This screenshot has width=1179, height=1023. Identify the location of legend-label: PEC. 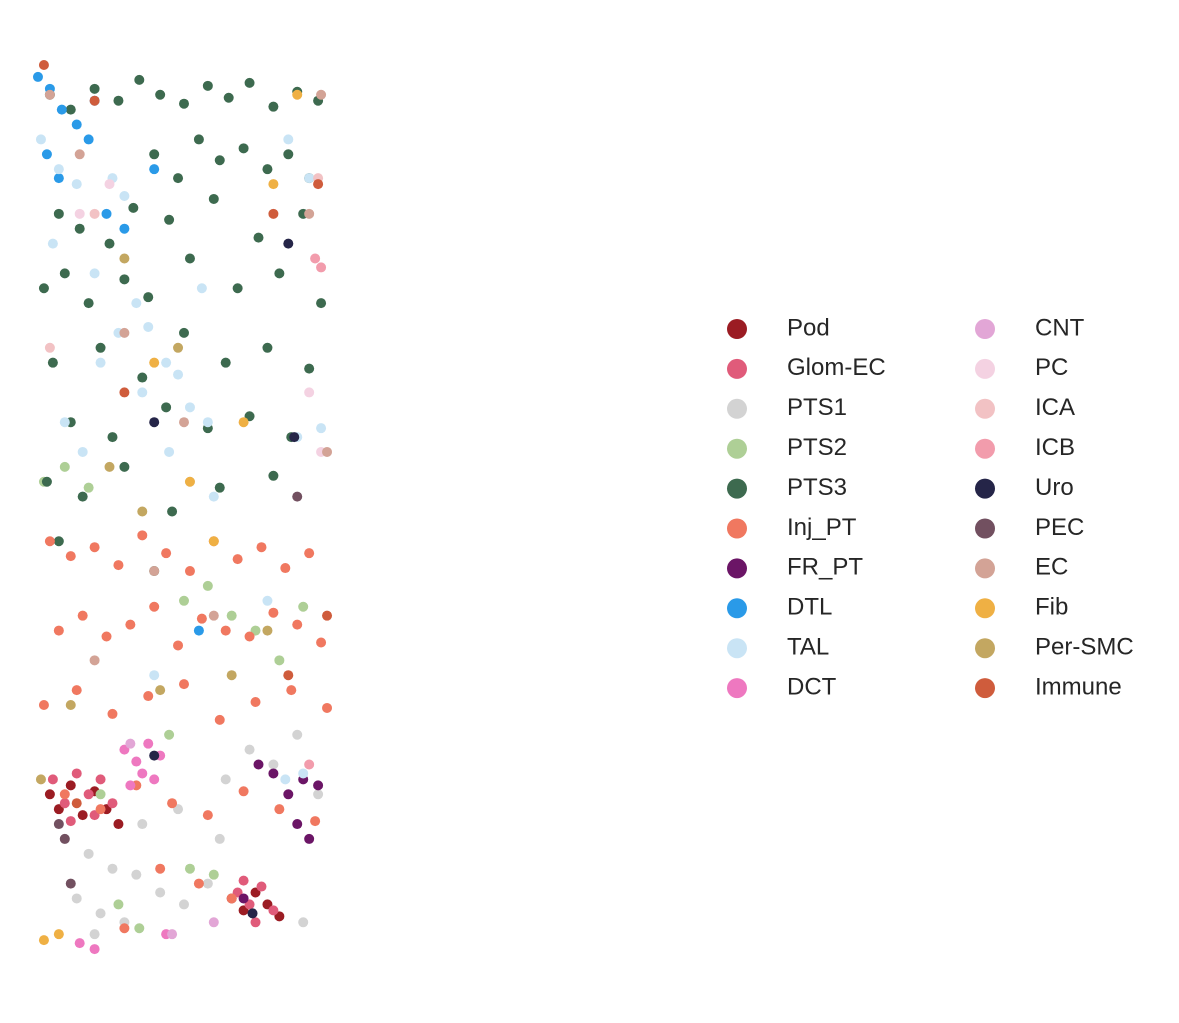
(1059, 527).